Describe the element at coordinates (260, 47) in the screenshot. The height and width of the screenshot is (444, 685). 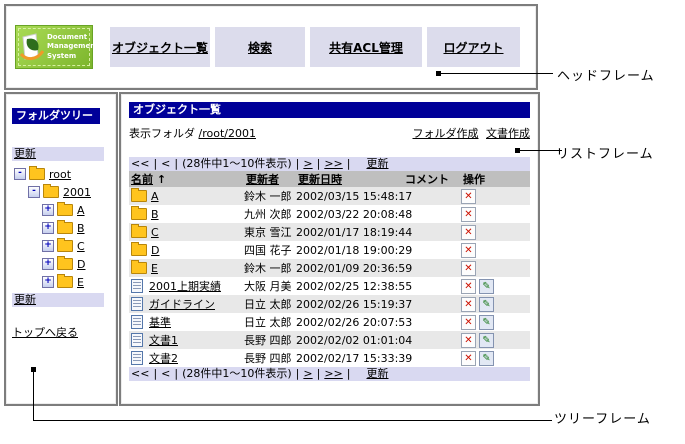
I see `nav-search: 検索` at that location.